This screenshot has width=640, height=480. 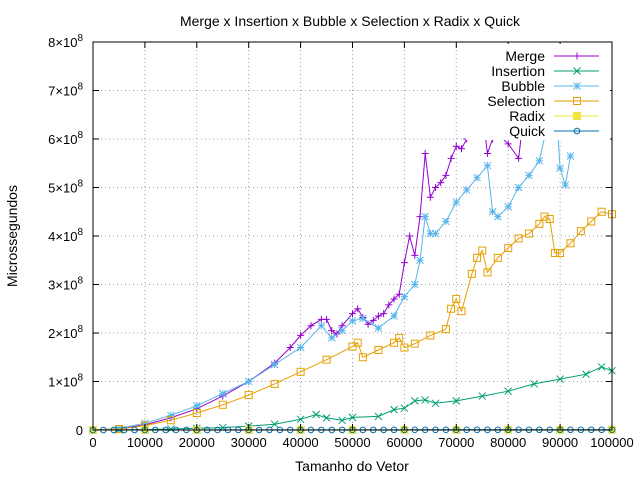 What do you see at coordinates (65, 332) in the screenshot?
I see `y-tick-label: 2×10⁸` at bounding box center [65, 332].